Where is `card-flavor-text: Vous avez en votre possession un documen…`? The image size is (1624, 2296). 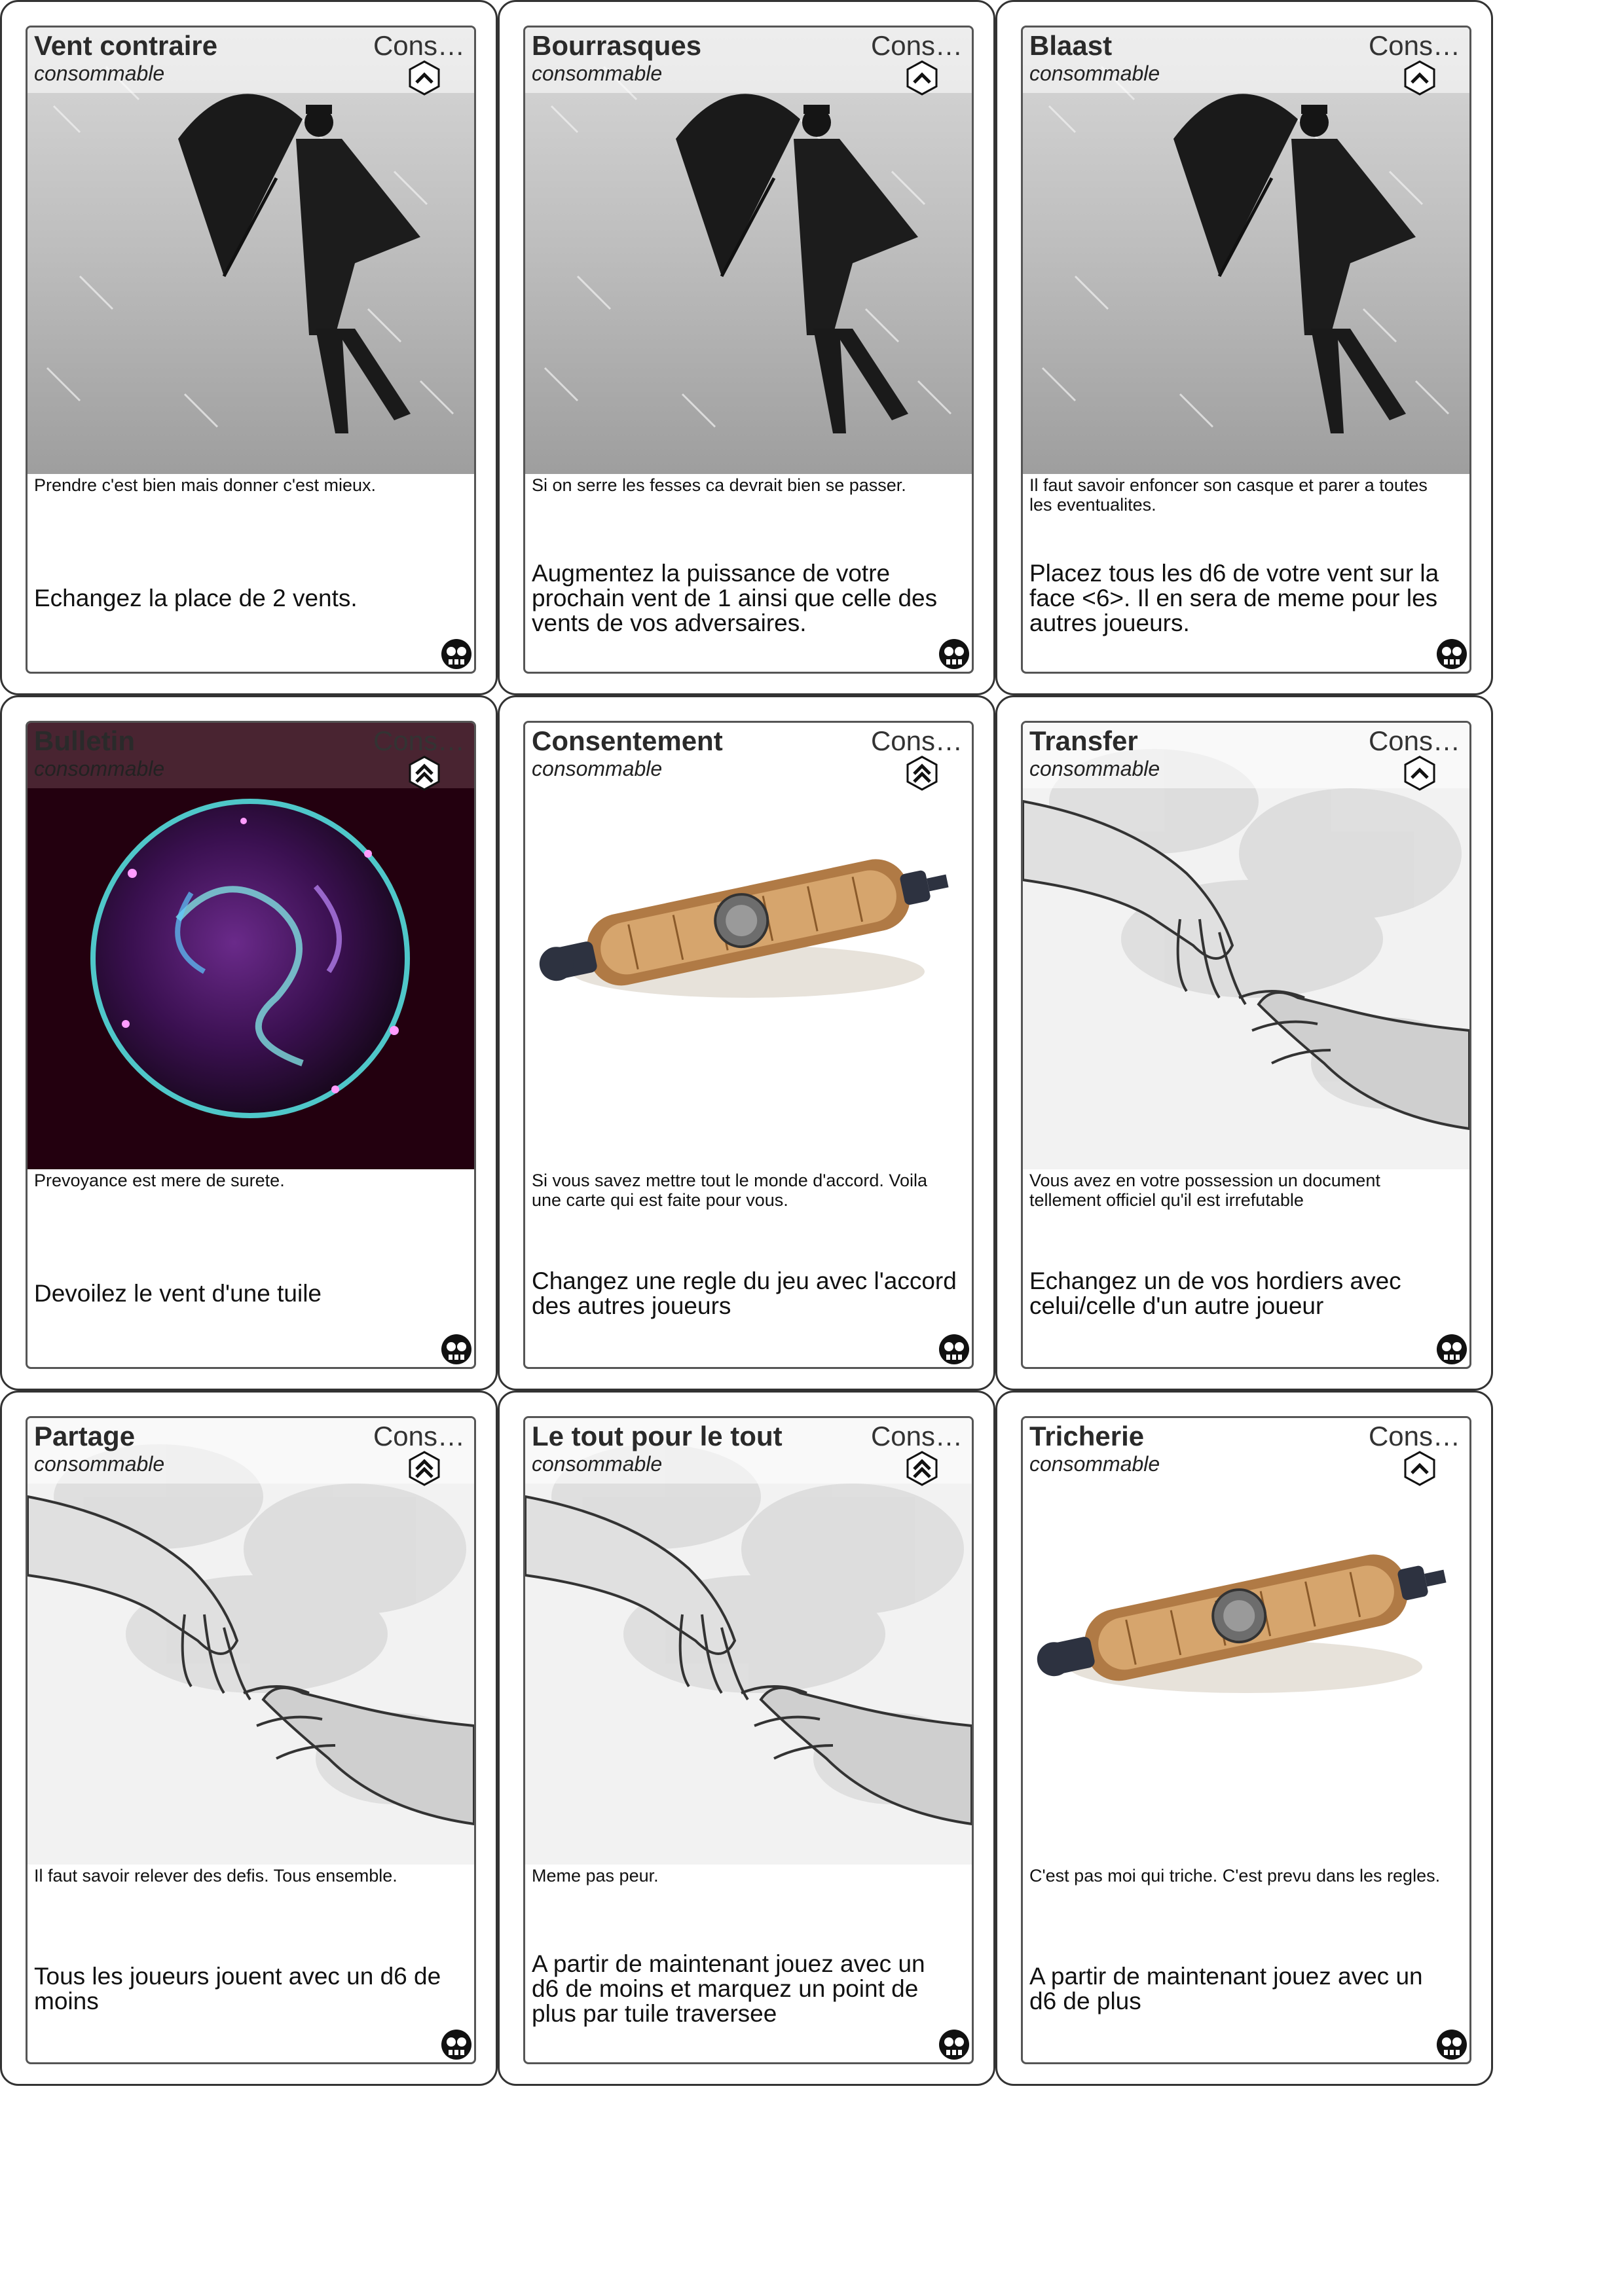 card-flavor-text: Vous avez en votre possession un documen… is located at coordinates (1204, 1190).